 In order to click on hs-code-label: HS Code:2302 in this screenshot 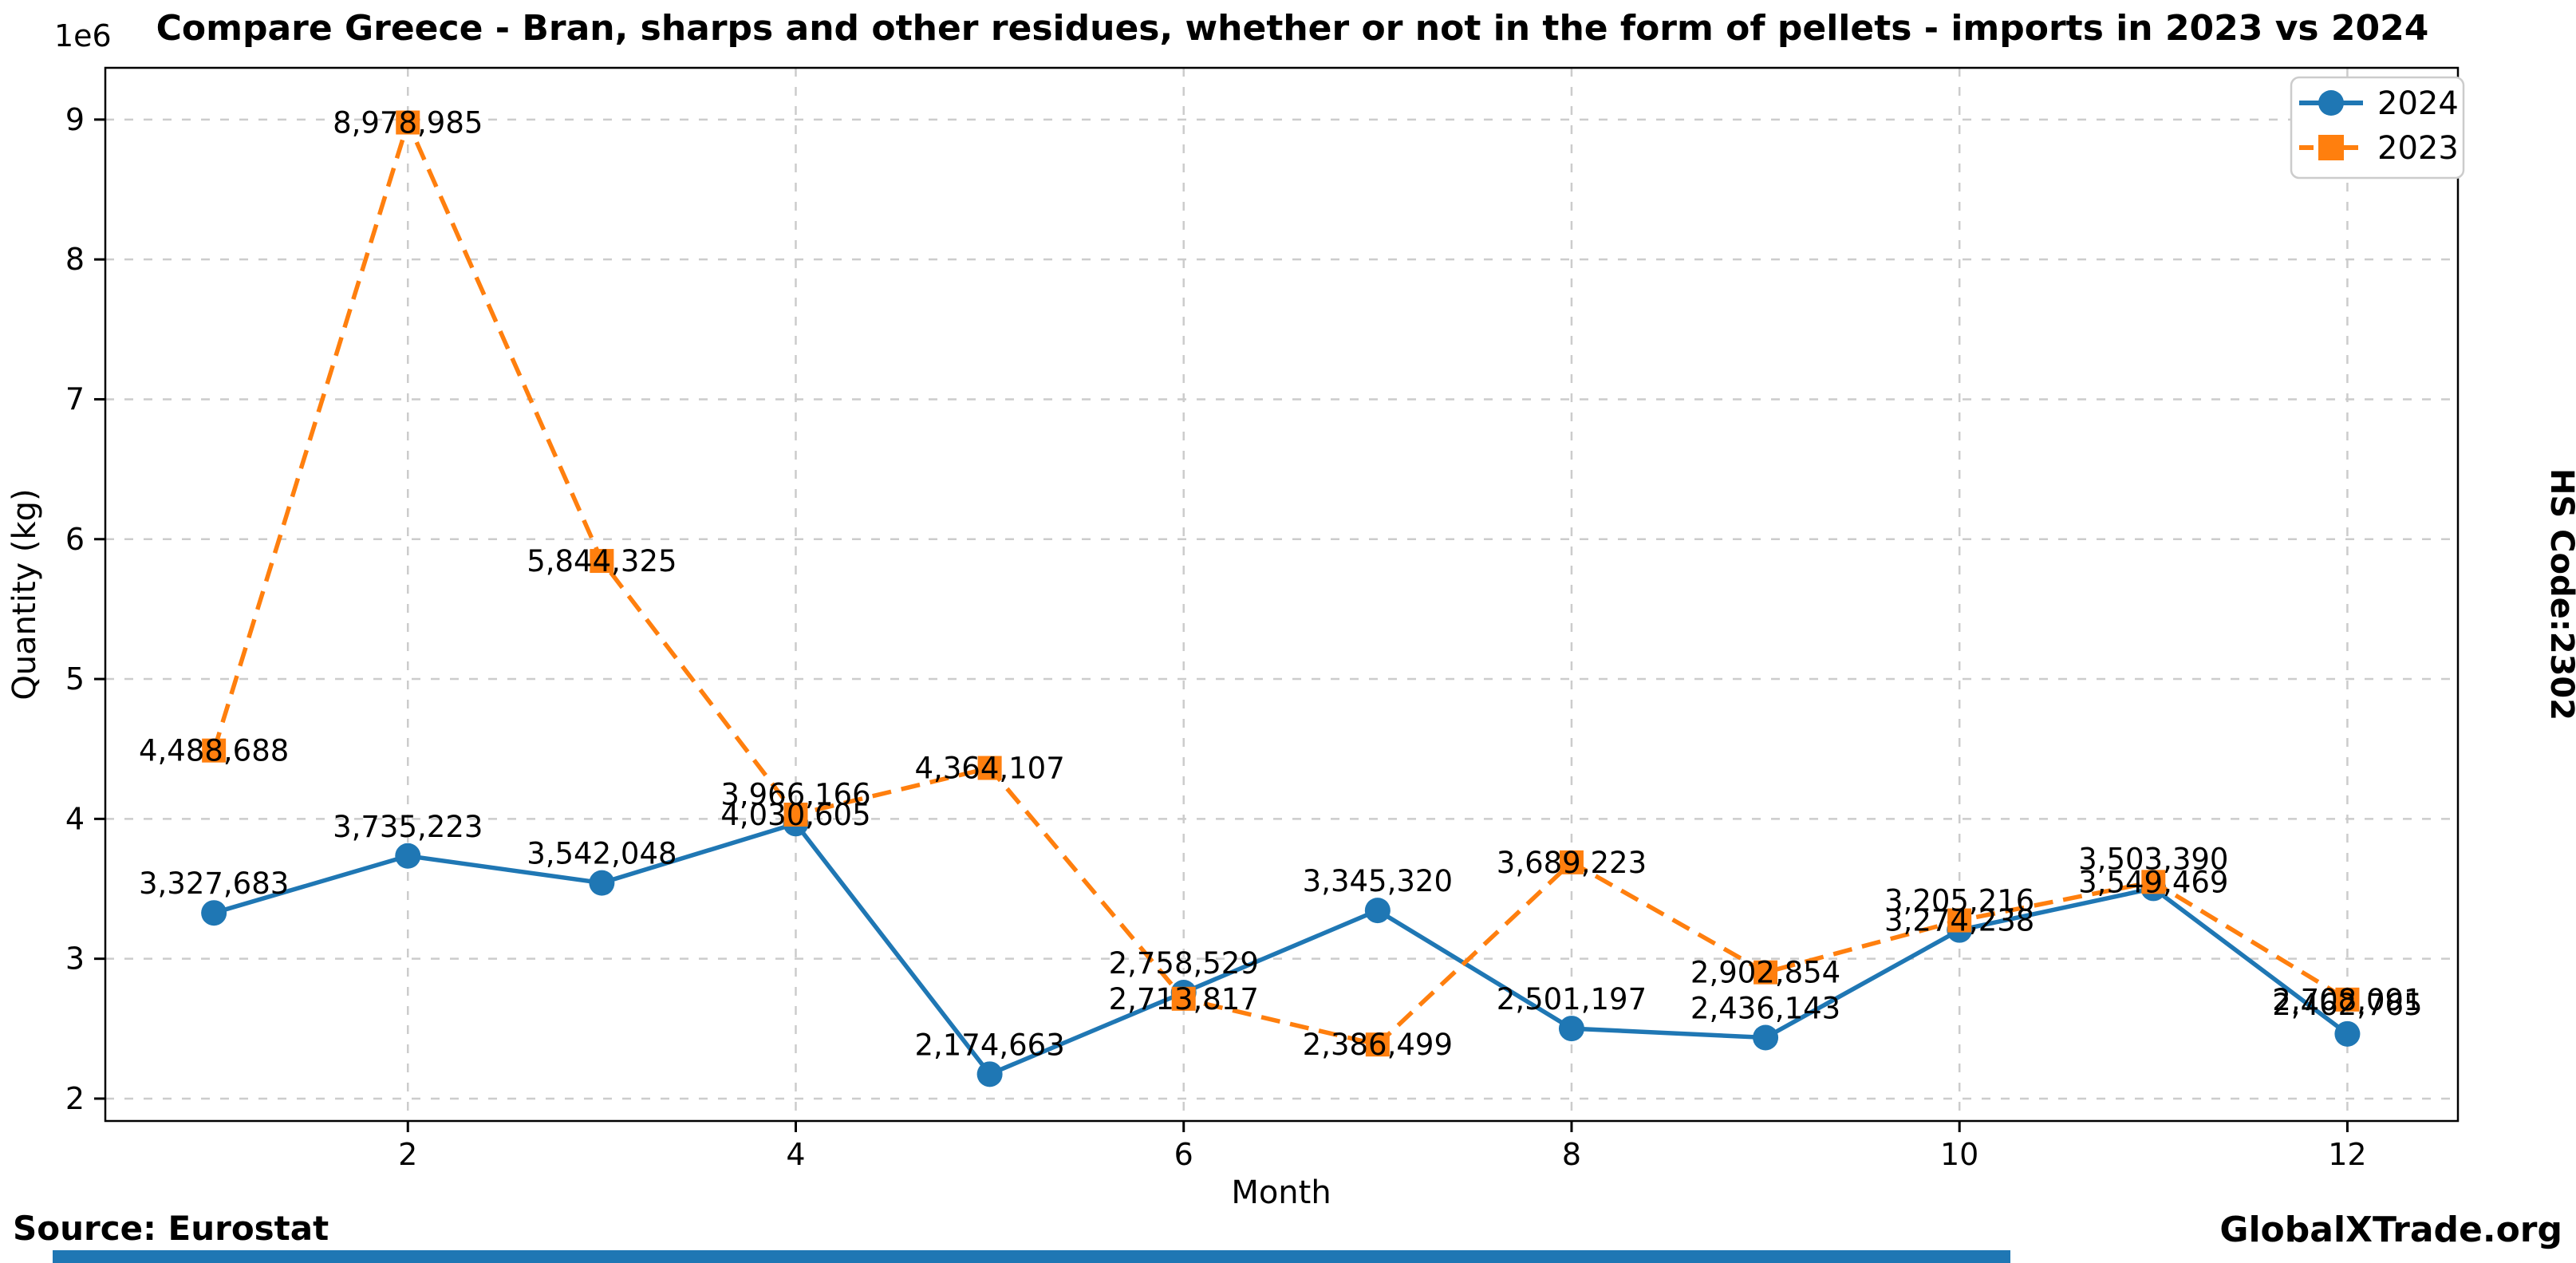, I will do `click(2560, 594)`.